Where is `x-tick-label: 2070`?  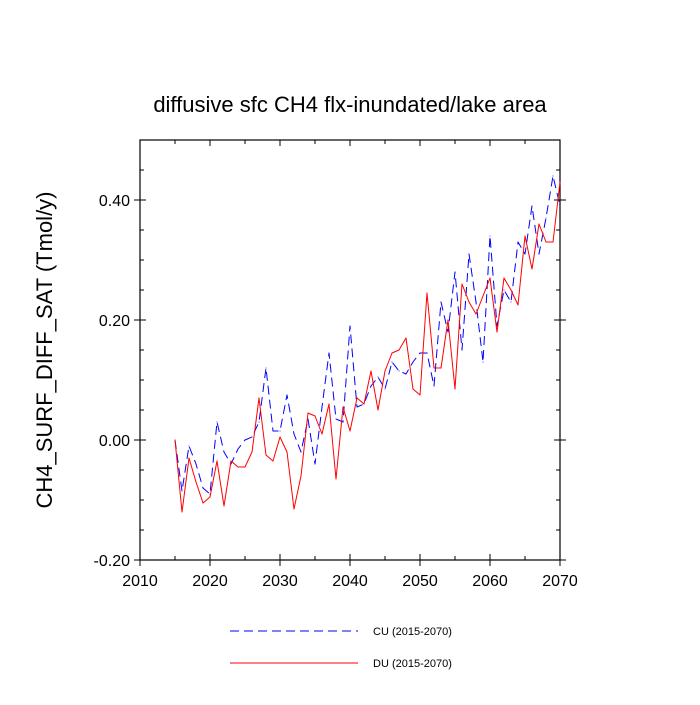
x-tick-label: 2070 is located at coordinates (560, 581).